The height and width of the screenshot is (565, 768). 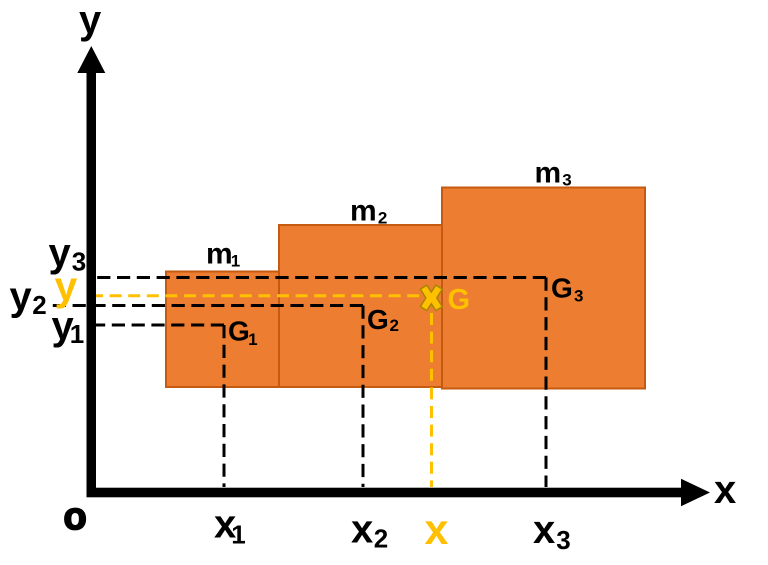 I want to click on svg-text: G, so click(x=459, y=300).